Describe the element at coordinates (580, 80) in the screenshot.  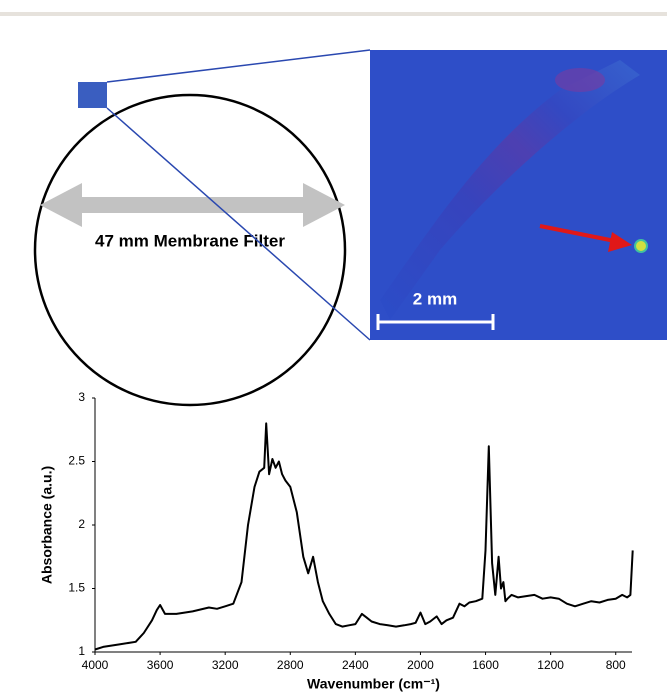
I see `image-spot` at that location.